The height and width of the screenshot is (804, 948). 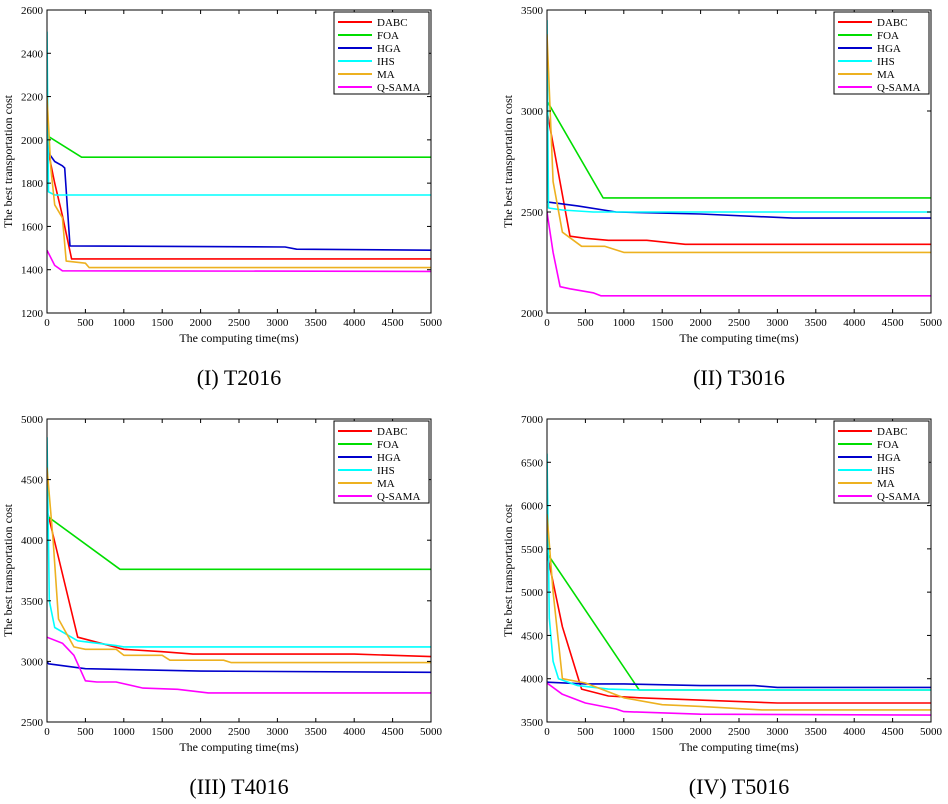 I want to click on y-tick-label: 6500, so click(x=532, y=463).